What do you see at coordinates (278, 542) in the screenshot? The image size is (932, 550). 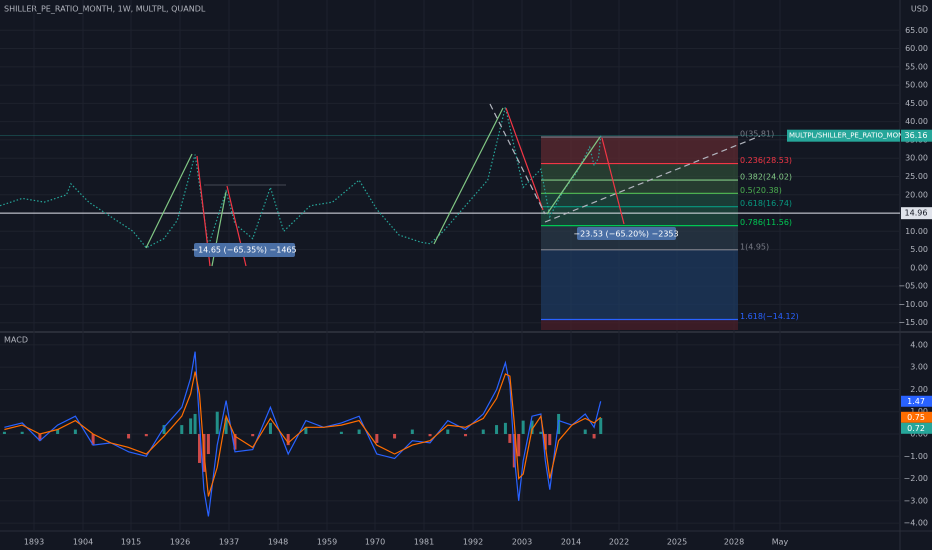 I see `x-tick-label: 1948` at bounding box center [278, 542].